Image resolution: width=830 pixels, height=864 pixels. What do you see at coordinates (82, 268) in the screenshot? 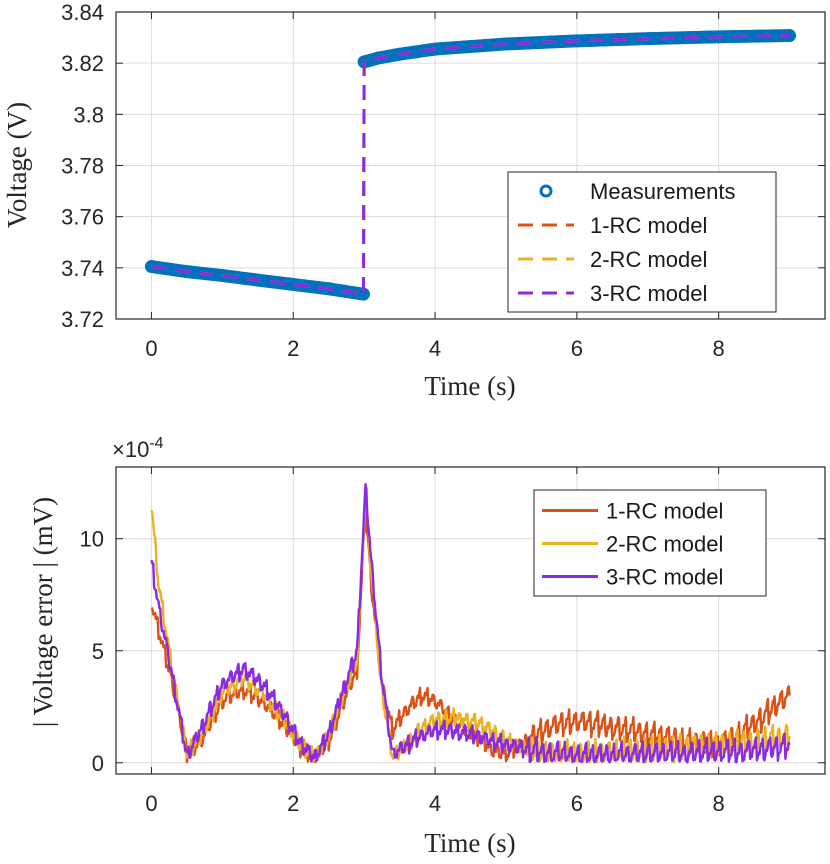
I see `y-tick-label: 3.74` at bounding box center [82, 268].